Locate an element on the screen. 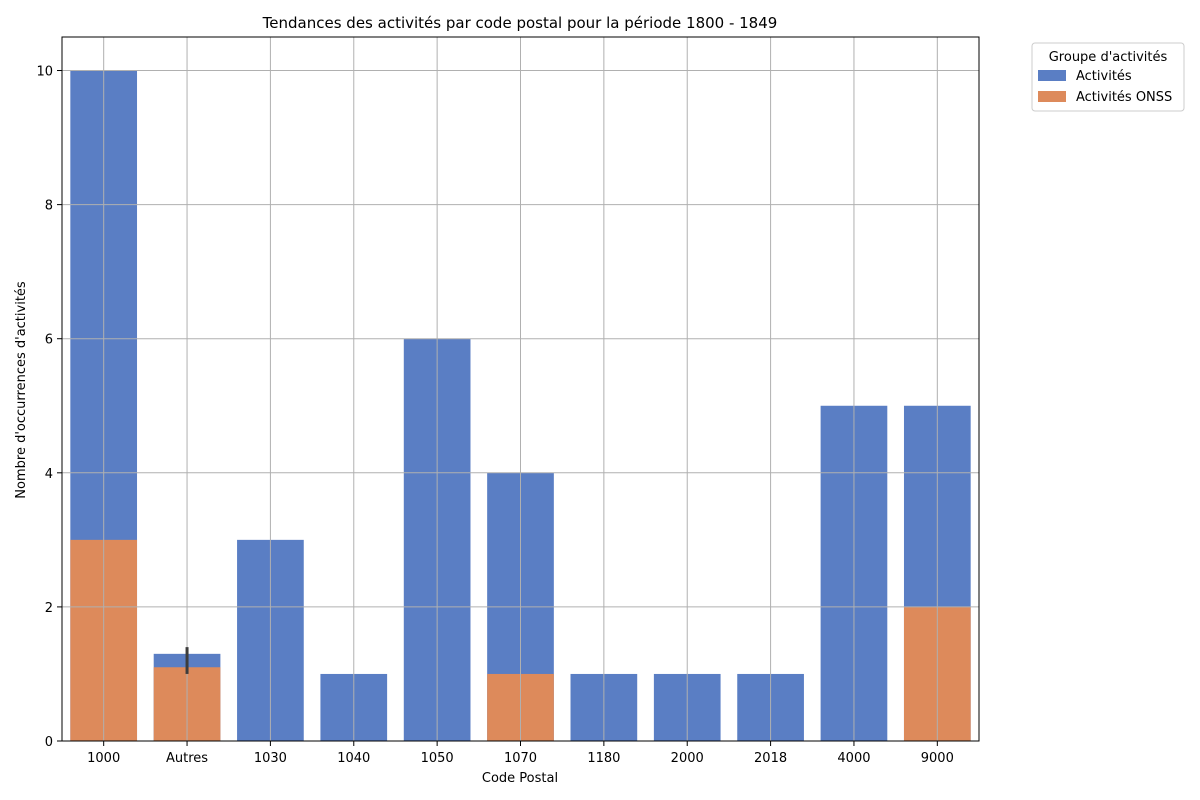  x-axis-label: Code Postal is located at coordinates (520, 778).